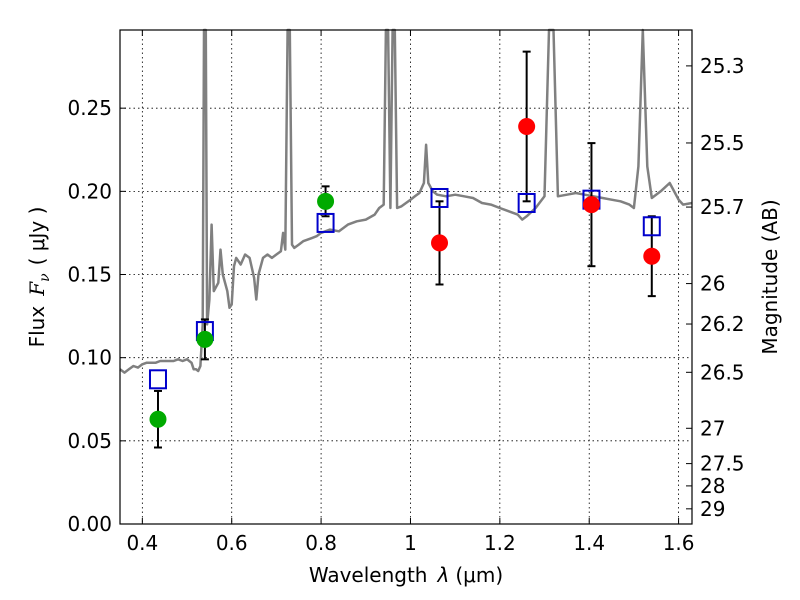  What do you see at coordinates (712, 284) in the screenshot?
I see `y2-tick-label: 26` at bounding box center [712, 284].